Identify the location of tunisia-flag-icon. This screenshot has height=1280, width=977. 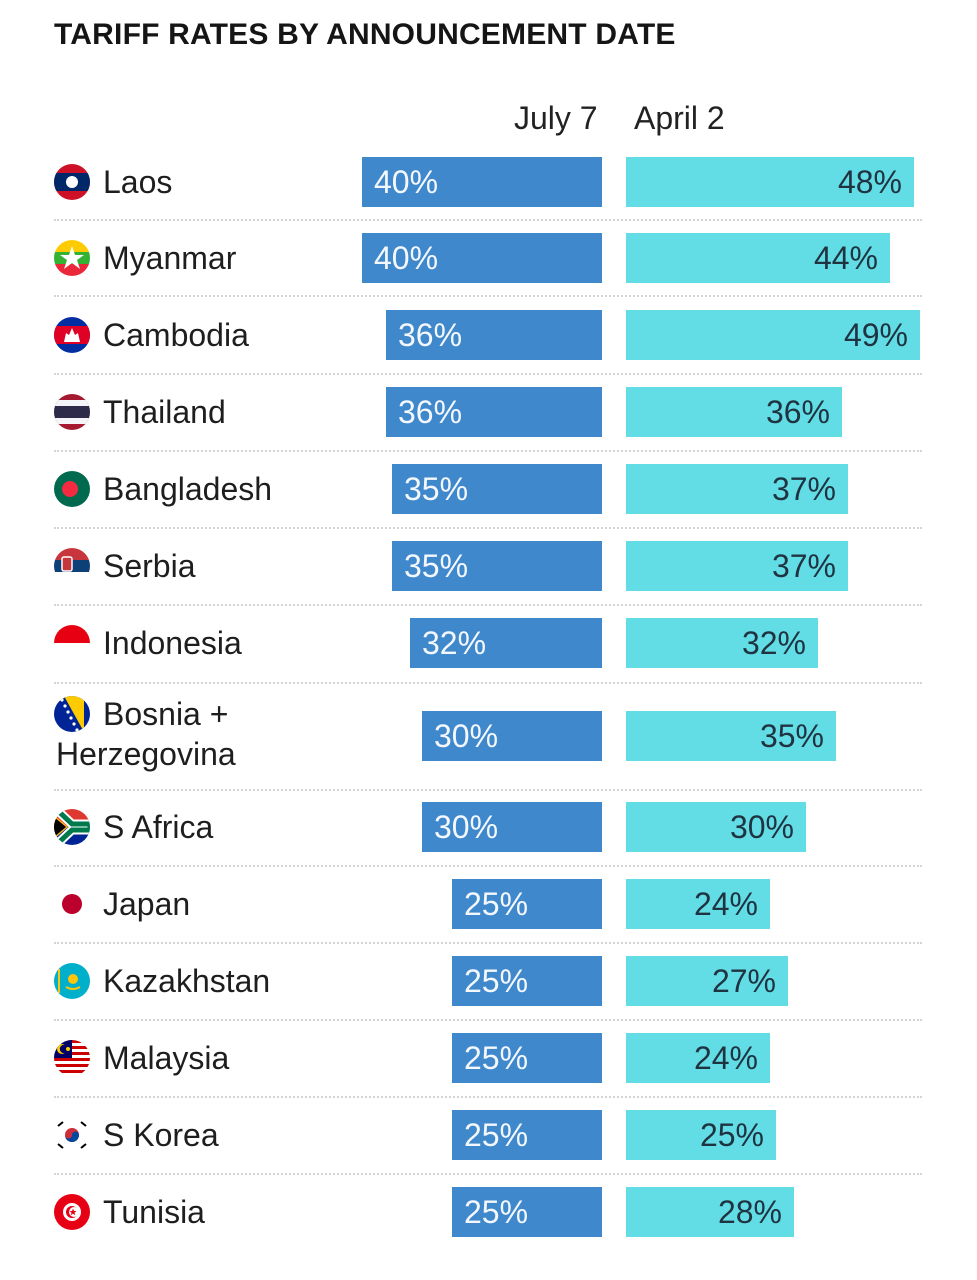
(72, 1212).